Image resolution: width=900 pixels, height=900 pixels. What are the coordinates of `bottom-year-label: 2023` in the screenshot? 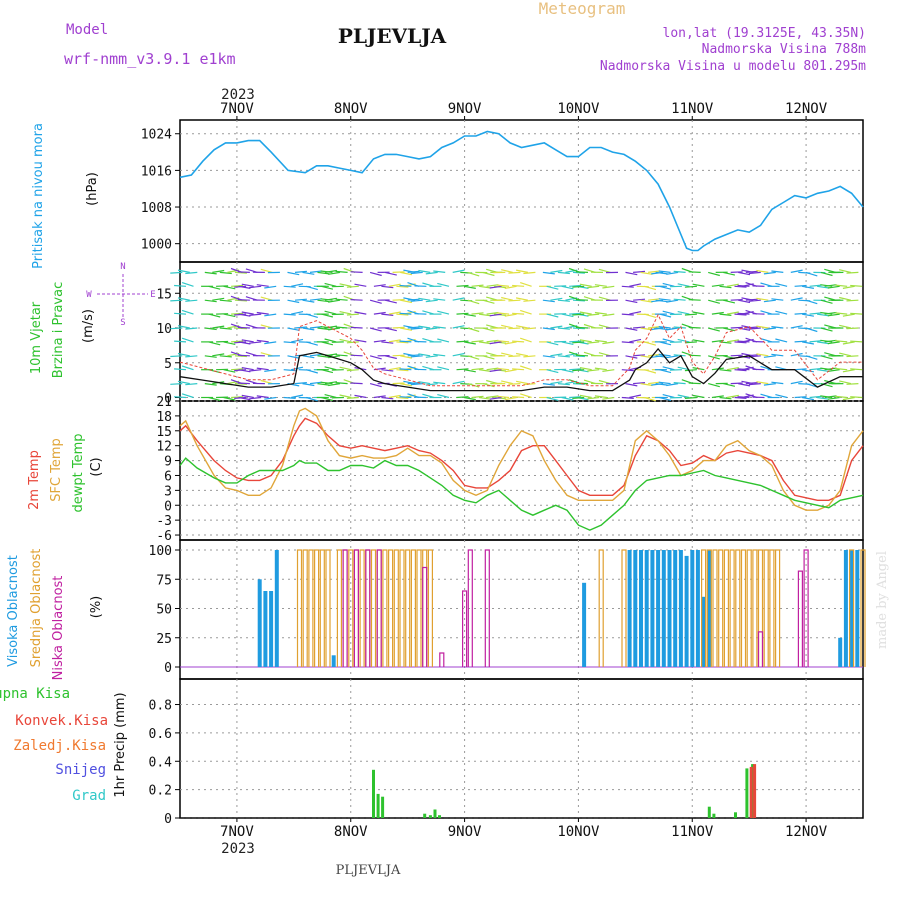 It's located at (238, 849).